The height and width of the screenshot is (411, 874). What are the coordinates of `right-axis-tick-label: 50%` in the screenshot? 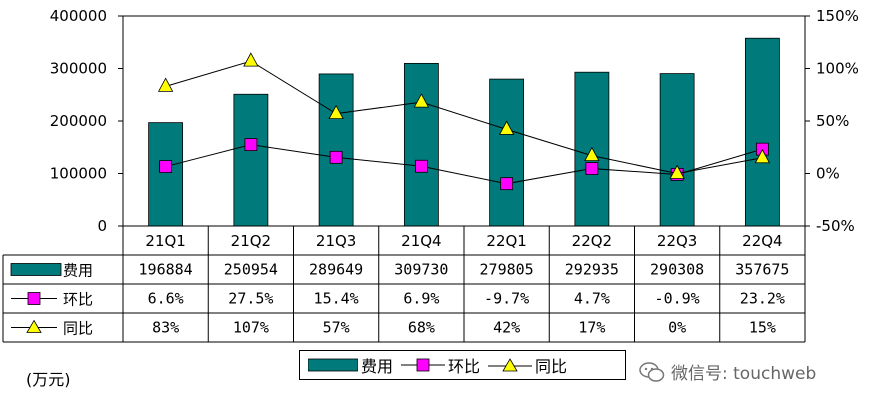 It's located at (832, 121).